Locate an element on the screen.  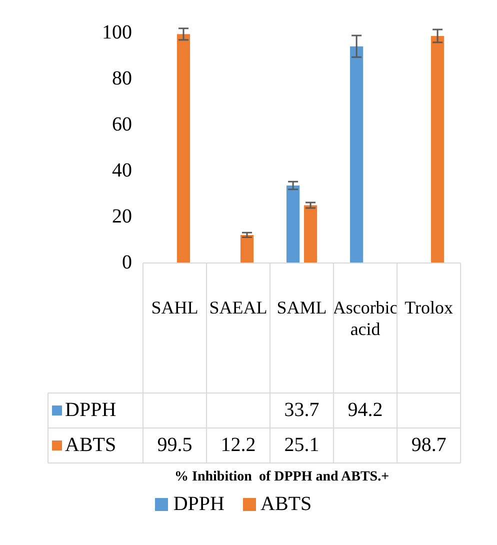
y-tick-label: 0 is located at coordinates (127, 262).